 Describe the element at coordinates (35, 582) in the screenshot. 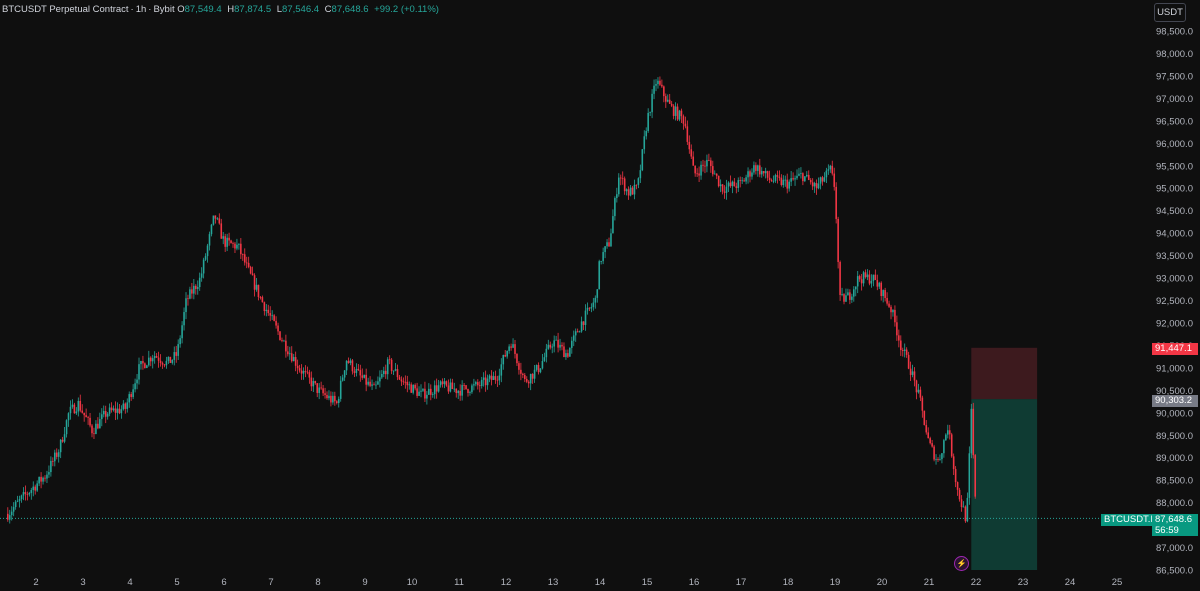

I see `time-tick-label: 2` at that location.